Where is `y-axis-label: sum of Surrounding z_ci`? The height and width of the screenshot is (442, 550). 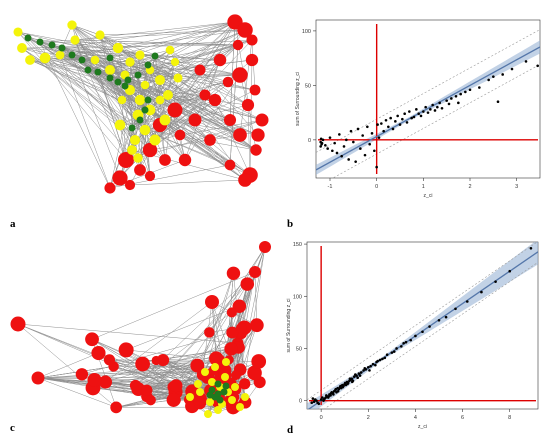
y-axis-label: sum of Surrounding z_ci is located at coordinates (289, 326).